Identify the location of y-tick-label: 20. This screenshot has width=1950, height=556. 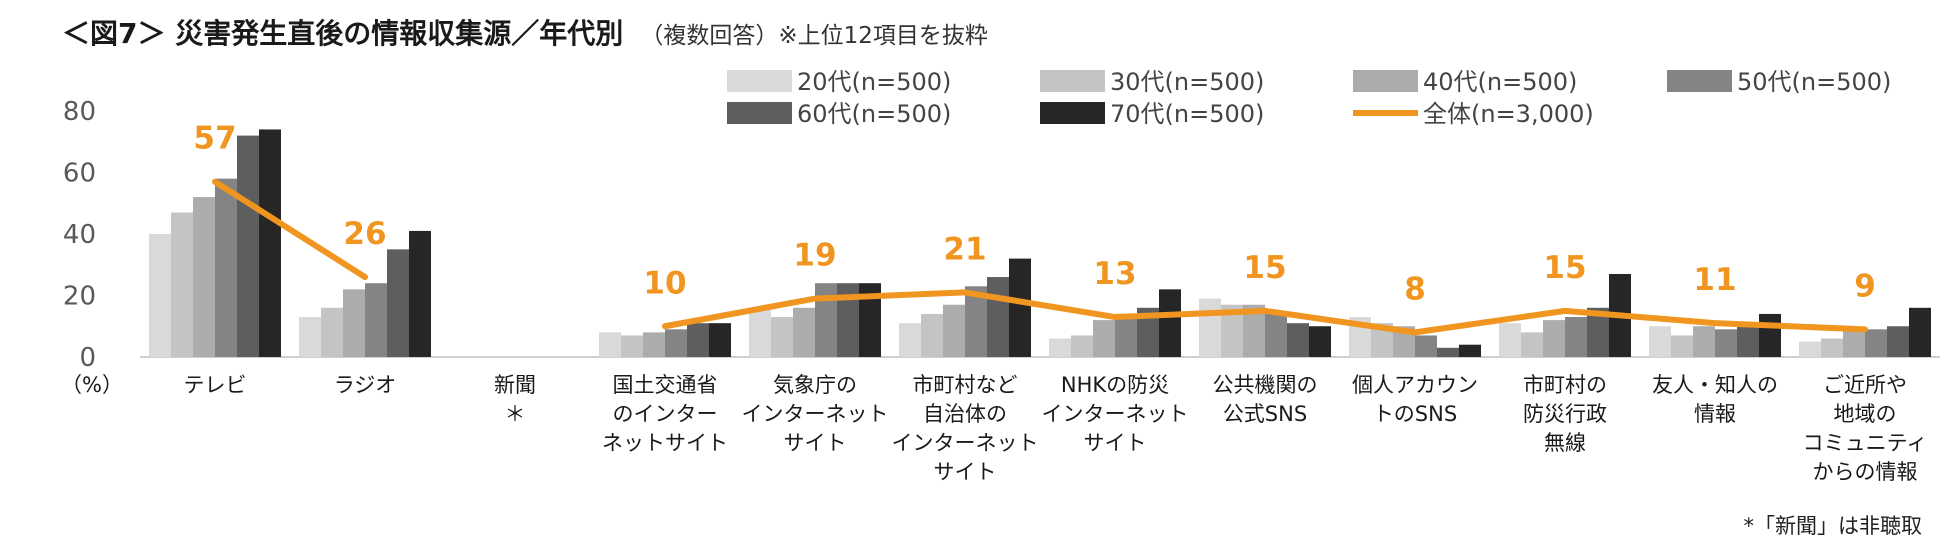
(79, 297).